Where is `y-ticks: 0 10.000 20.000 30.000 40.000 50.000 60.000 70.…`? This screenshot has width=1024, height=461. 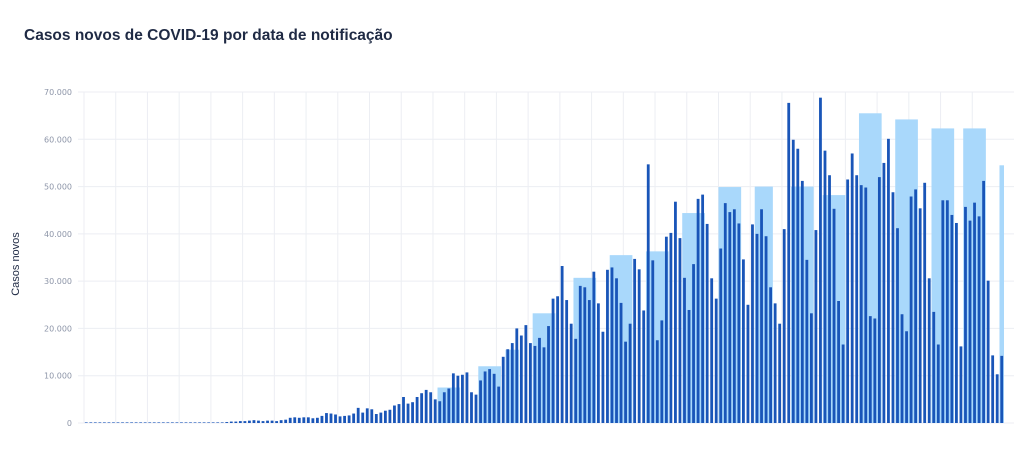
y-ticks: 0 10.000 20.000 30.000 40.000 50.000 60.000 70.… is located at coordinates (58, 258).